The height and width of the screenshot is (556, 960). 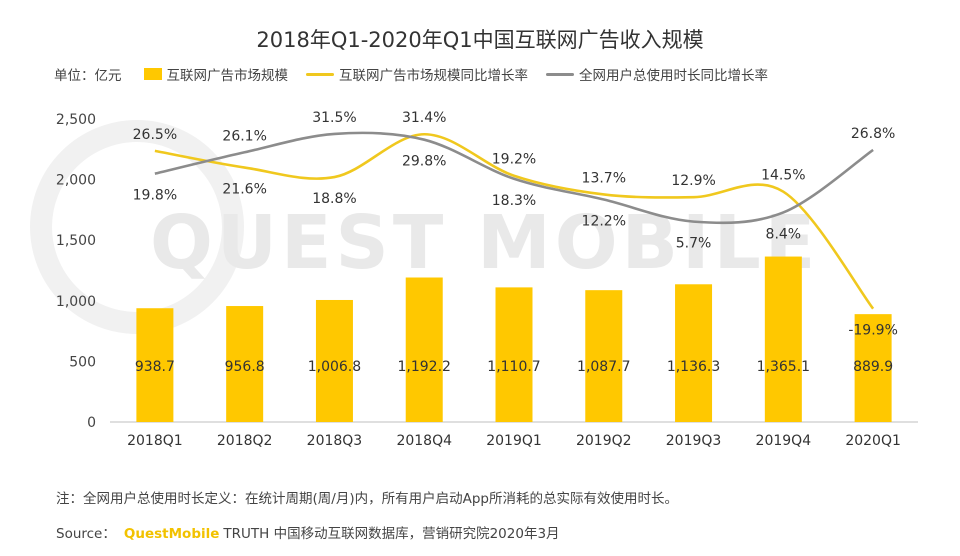 What do you see at coordinates (514, 160) in the screenshot?
I see `yoy-data-label: 19.2%` at bounding box center [514, 160].